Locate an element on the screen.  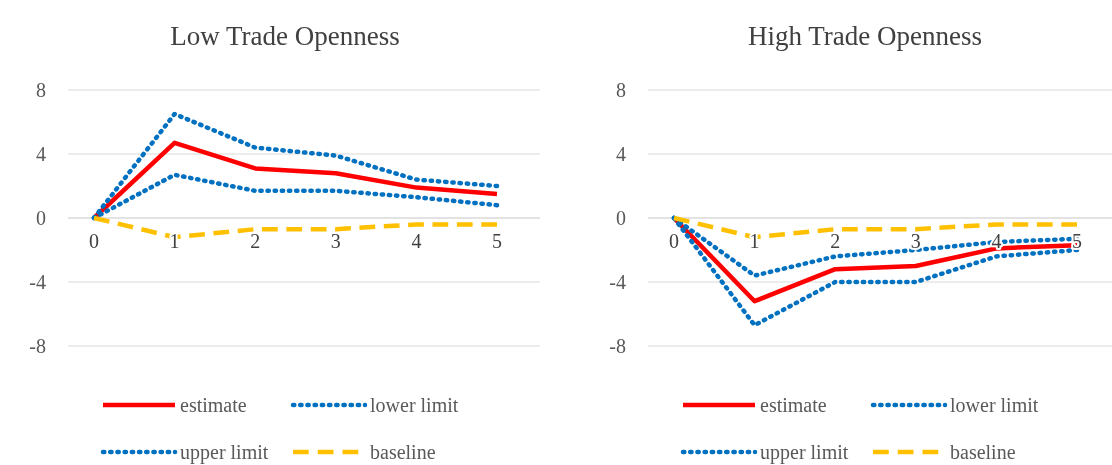
chart-title: High Trade Openness is located at coordinates (865, 36).